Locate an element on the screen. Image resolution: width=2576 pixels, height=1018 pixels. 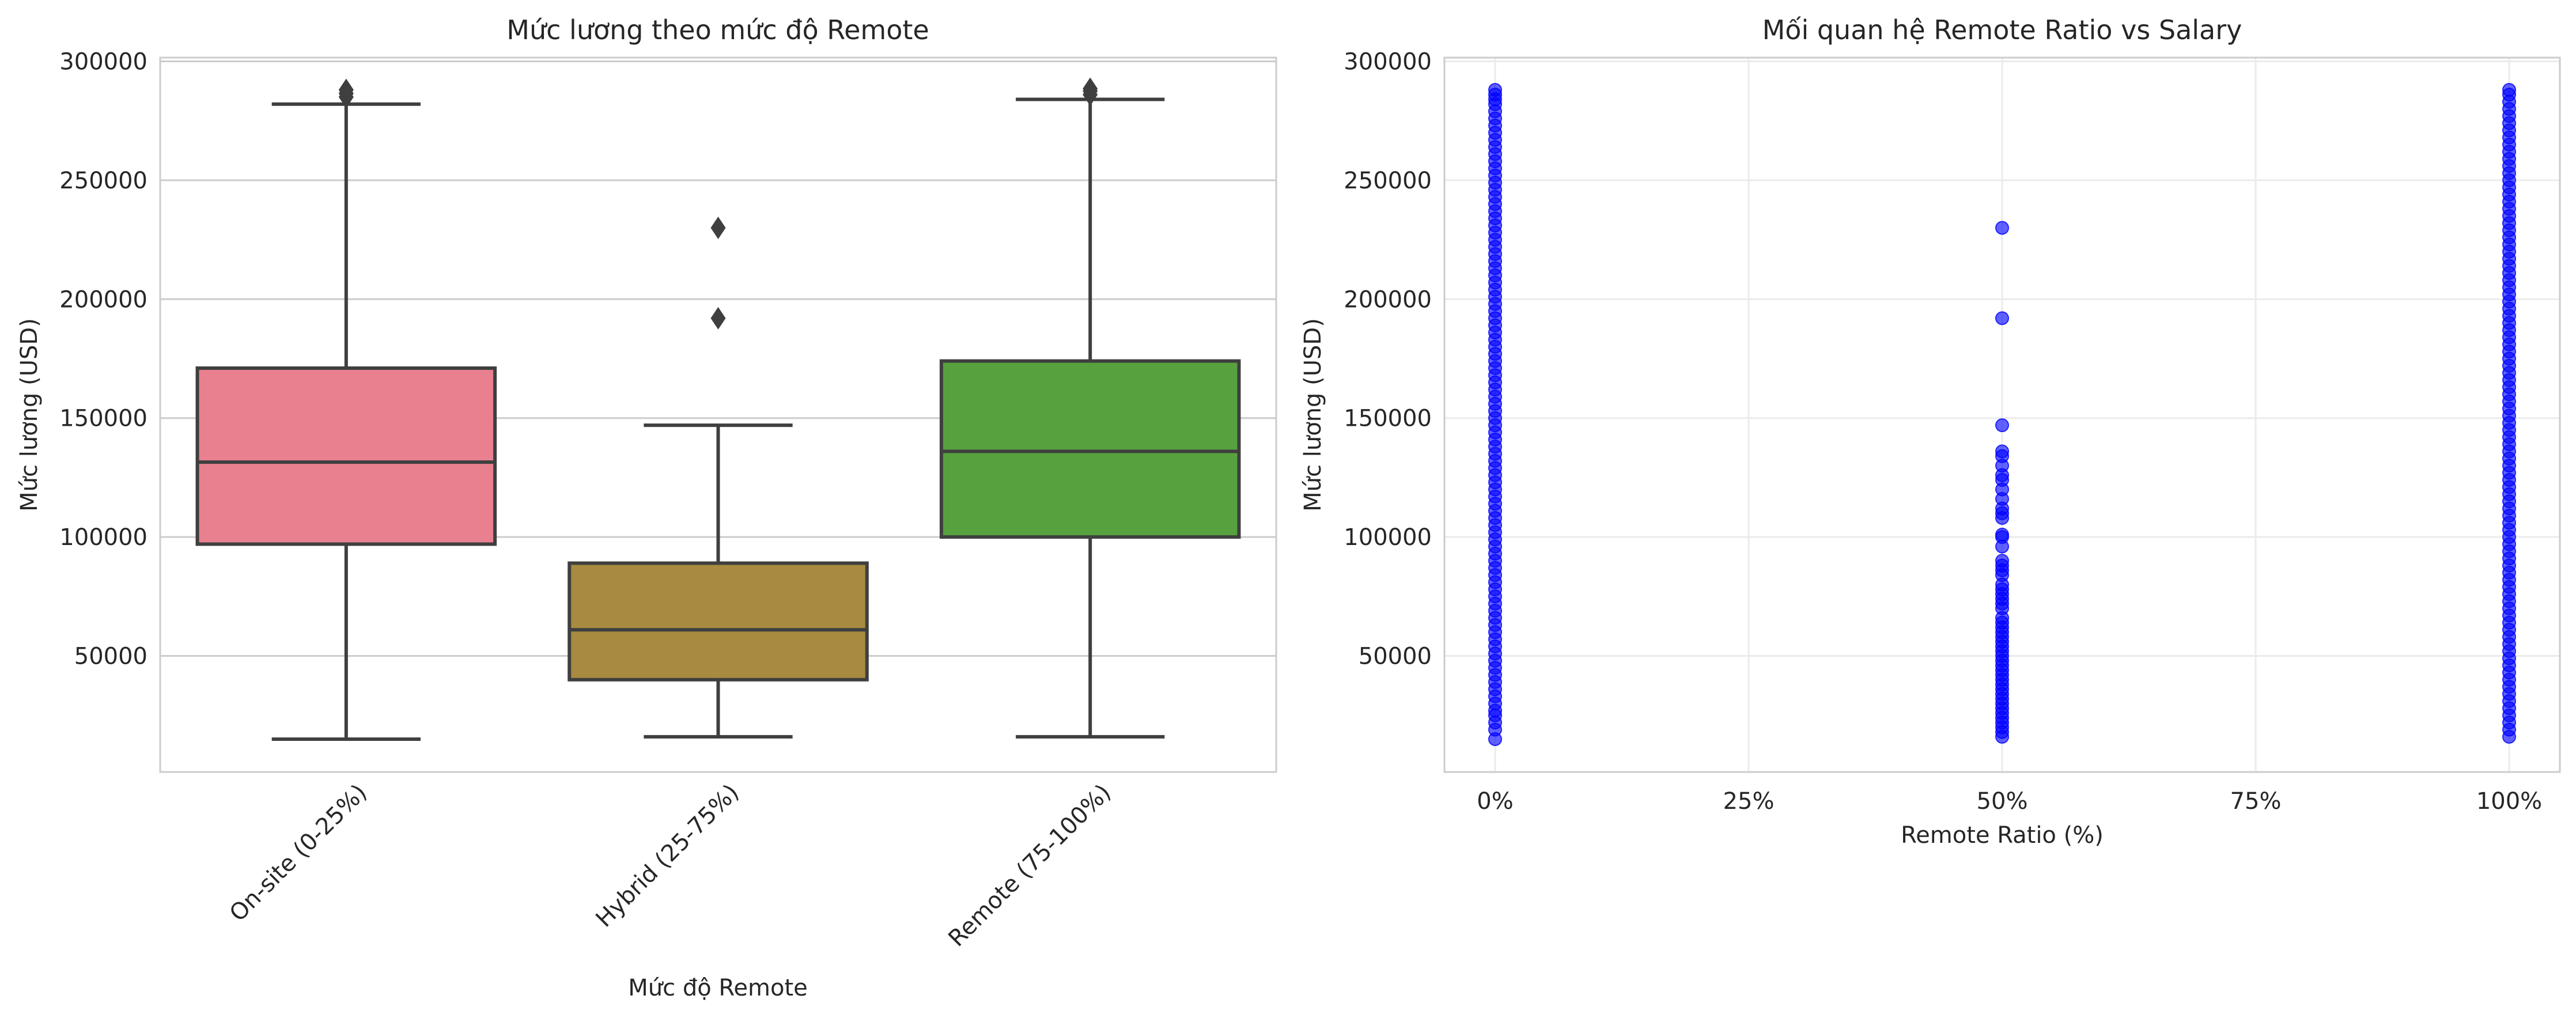
scatter-x-tick-label: 100% is located at coordinates (2509, 801).